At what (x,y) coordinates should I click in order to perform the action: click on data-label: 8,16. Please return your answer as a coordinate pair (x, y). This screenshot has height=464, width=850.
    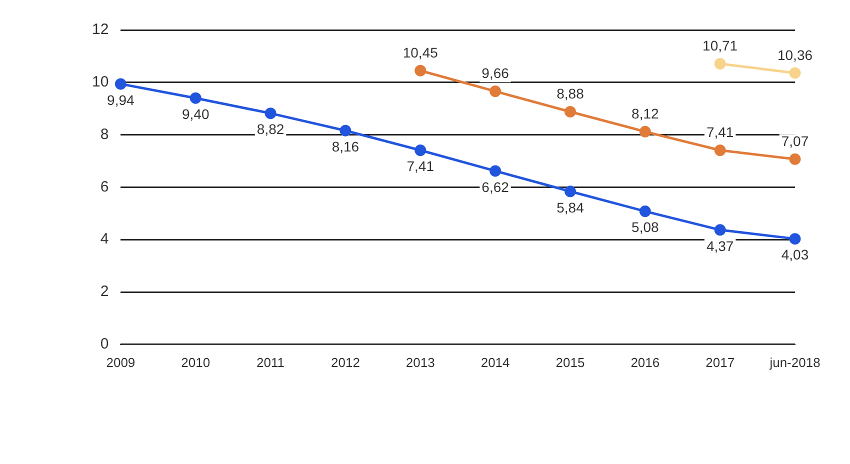
    Looking at the image, I should click on (346, 146).